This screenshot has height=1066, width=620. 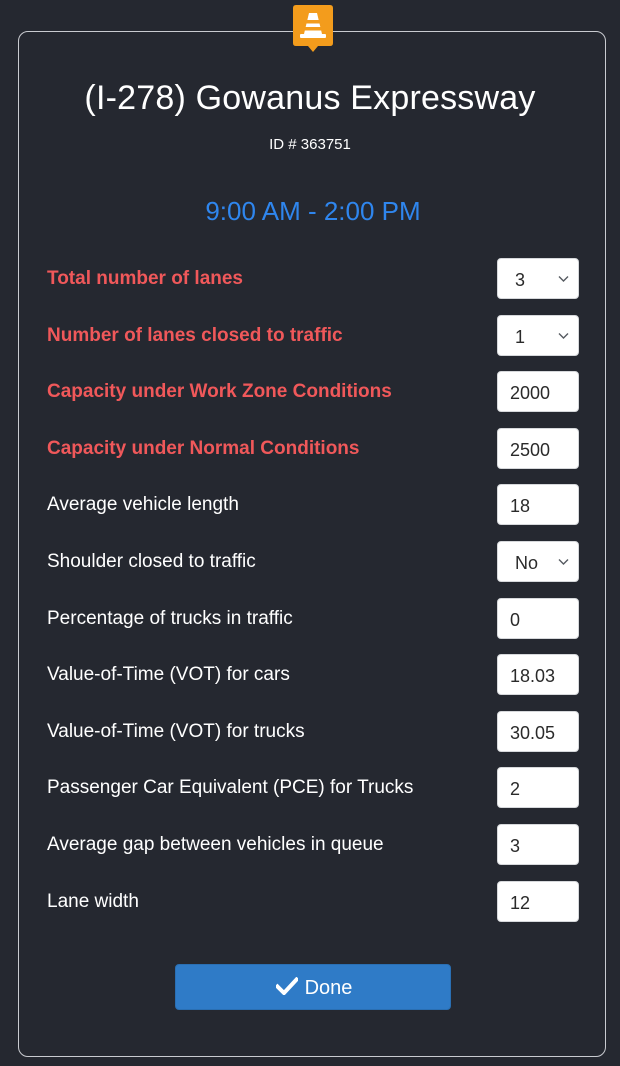 What do you see at coordinates (145, 278) in the screenshot?
I see `field-label: Total number of lanes` at bounding box center [145, 278].